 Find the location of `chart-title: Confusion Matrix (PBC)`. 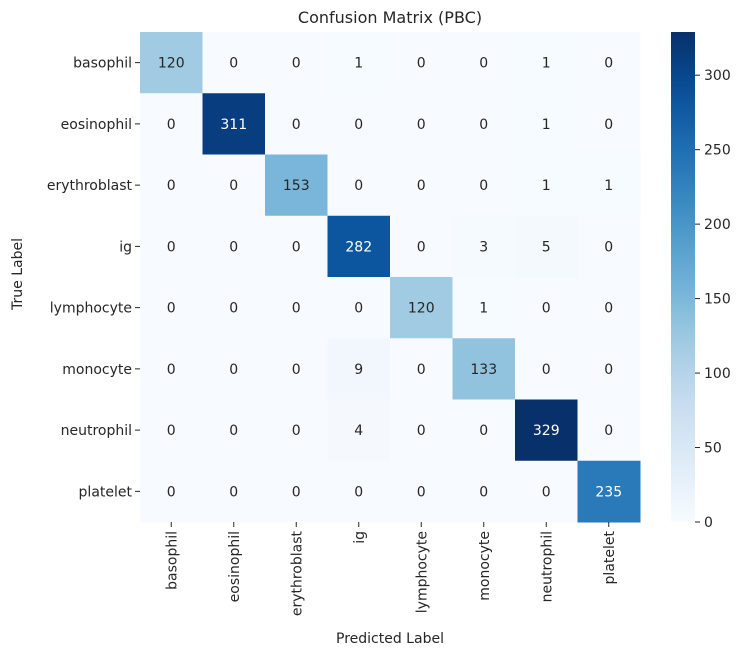

chart-title: Confusion Matrix (PBC) is located at coordinates (390, 17).